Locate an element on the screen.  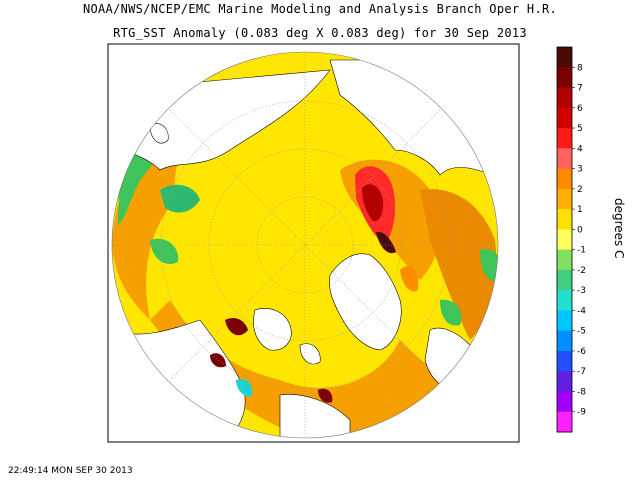
colorbar-tick-label: 8 is located at coordinates (580, 68).